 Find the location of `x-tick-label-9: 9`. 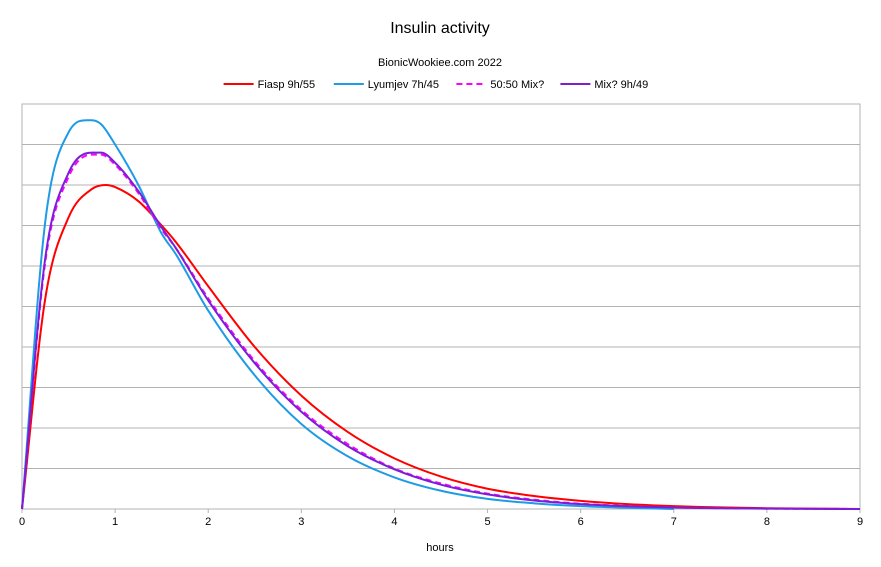

x-tick-label-9: 9 is located at coordinates (860, 522).